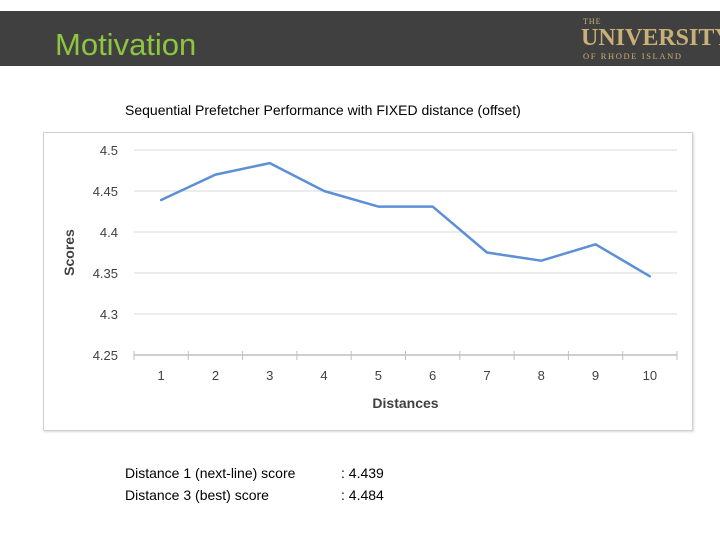 The width and height of the screenshot is (720, 540). What do you see at coordinates (541, 375) in the screenshot?
I see `x-tick-label: 8` at bounding box center [541, 375].